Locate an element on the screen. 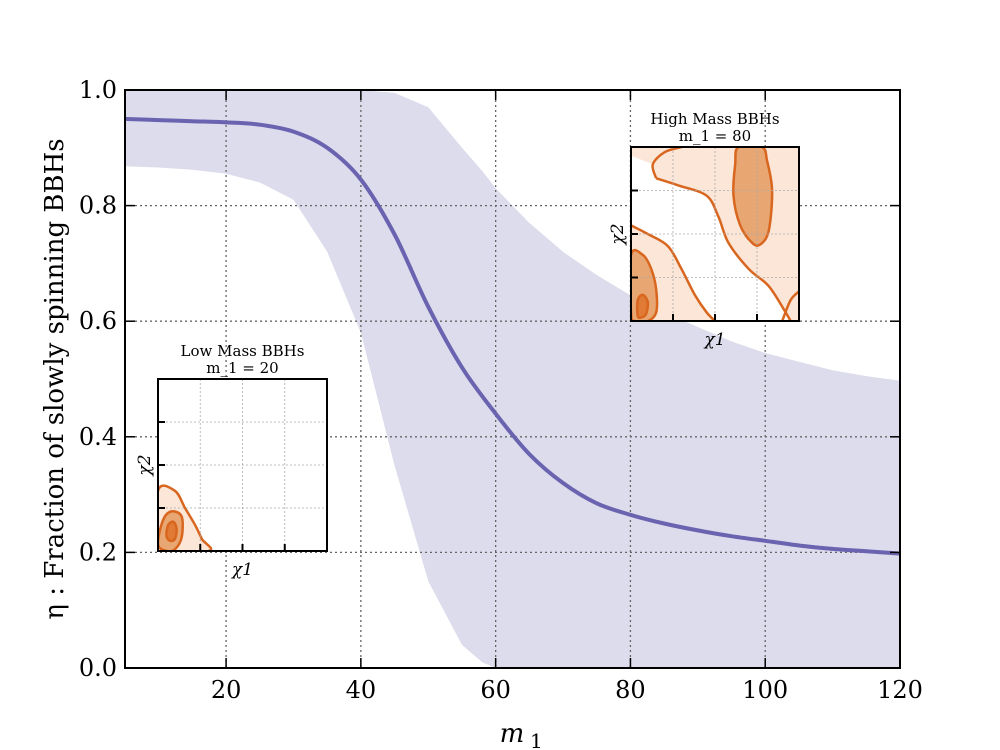  inset-title: Low Mass BBHs is located at coordinates (243, 351).